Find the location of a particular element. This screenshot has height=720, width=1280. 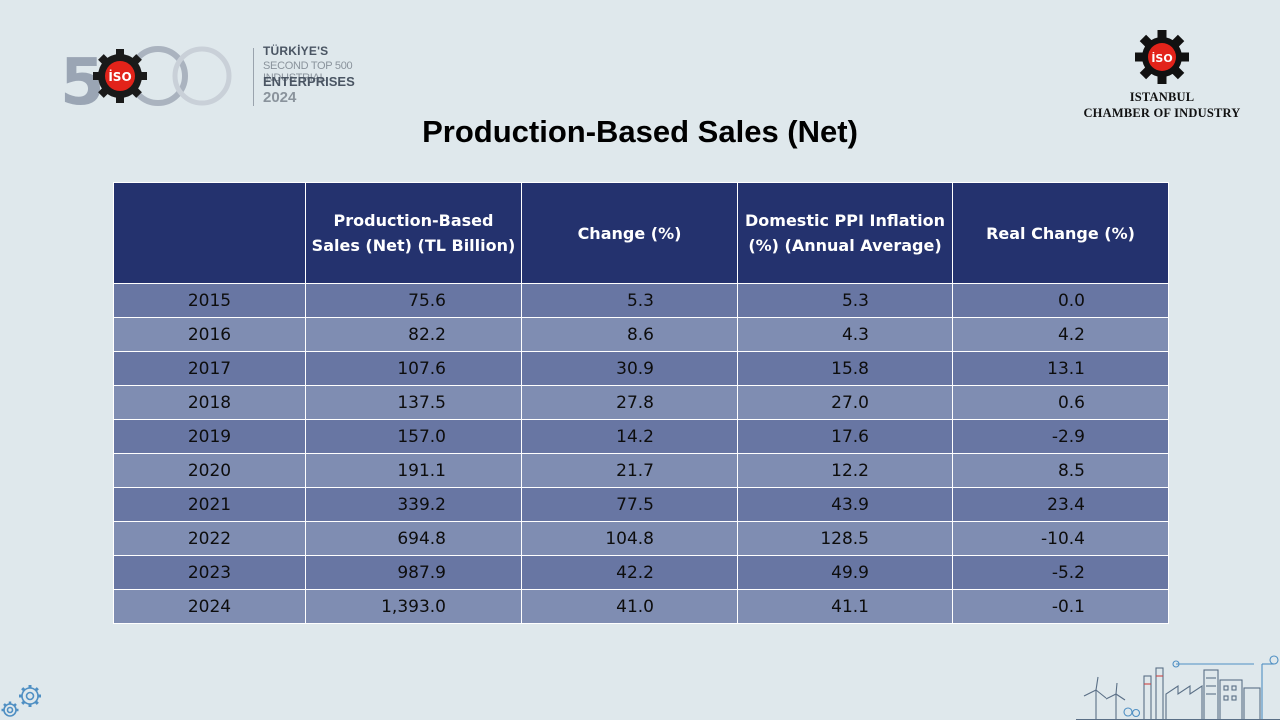

cell-value: -10.4 is located at coordinates (1063, 538).